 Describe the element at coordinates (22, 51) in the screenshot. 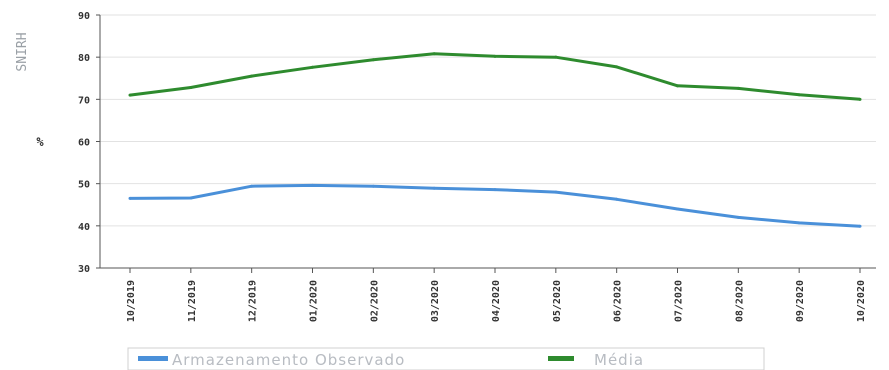

I see `watermark-snirh: SNIRH` at that location.